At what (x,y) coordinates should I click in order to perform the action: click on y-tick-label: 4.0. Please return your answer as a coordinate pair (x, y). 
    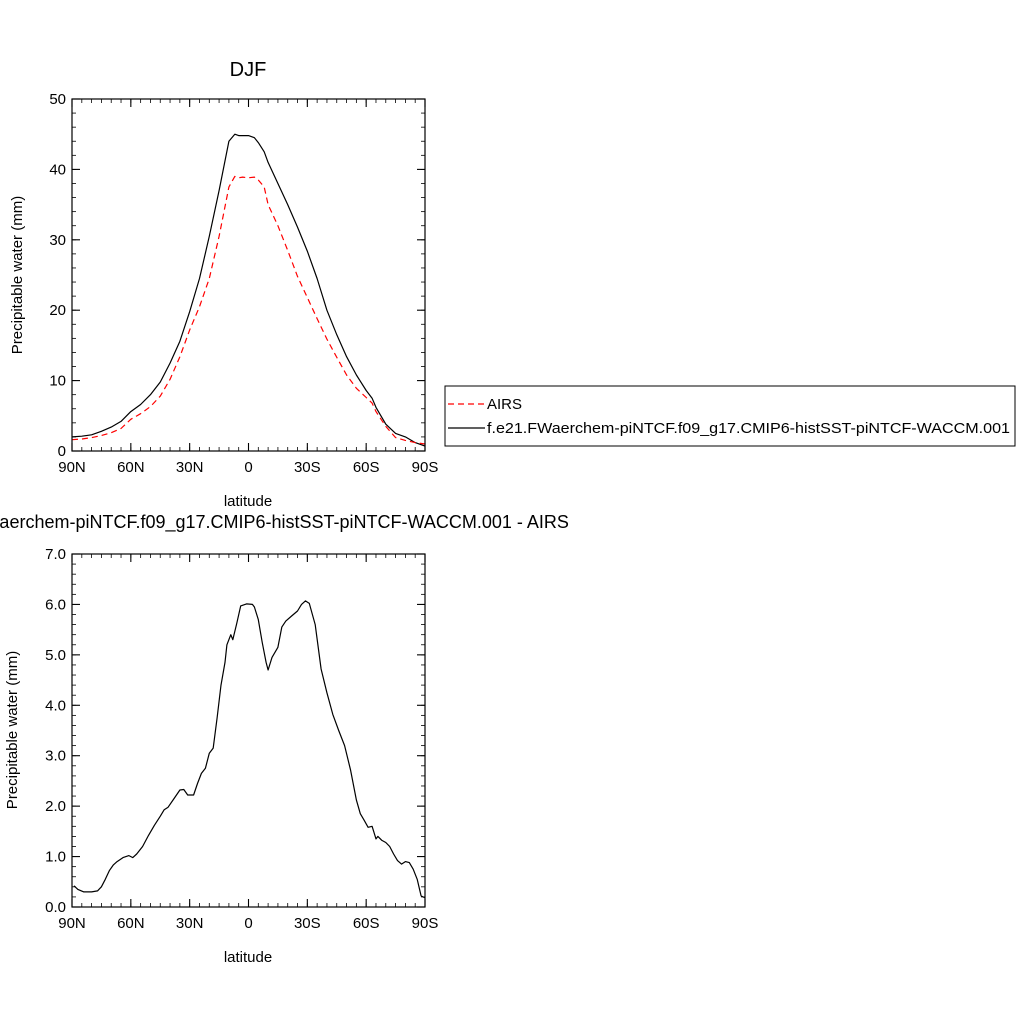
    Looking at the image, I should click on (55, 705).